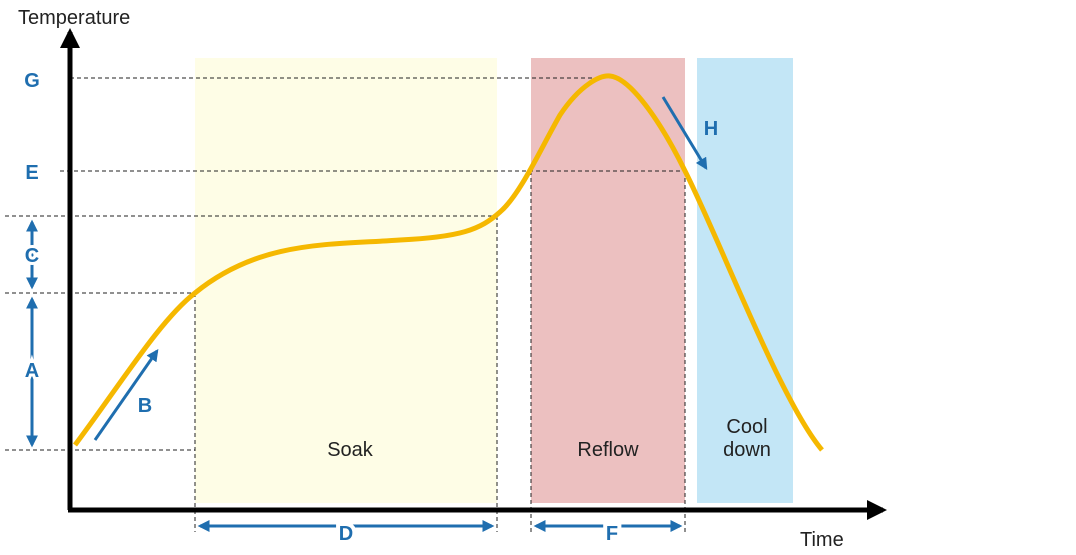  Describe the element at coordinates (608, 450) in the screenshot. I see `reflow-label: Reflow` at that location.